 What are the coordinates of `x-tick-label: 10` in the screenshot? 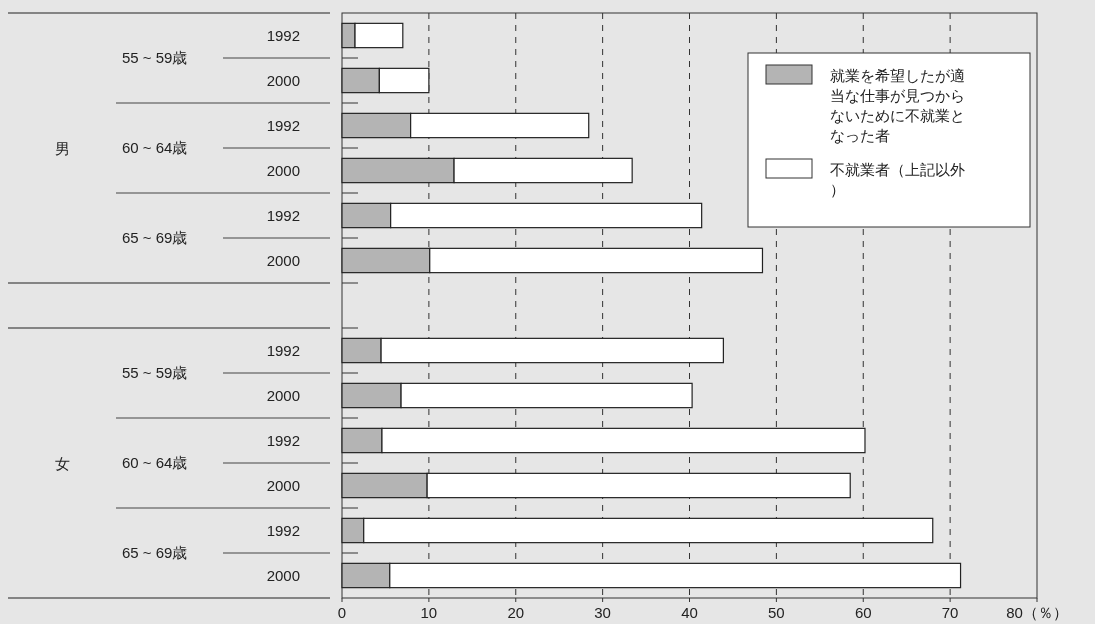 It's located at (429, 612).